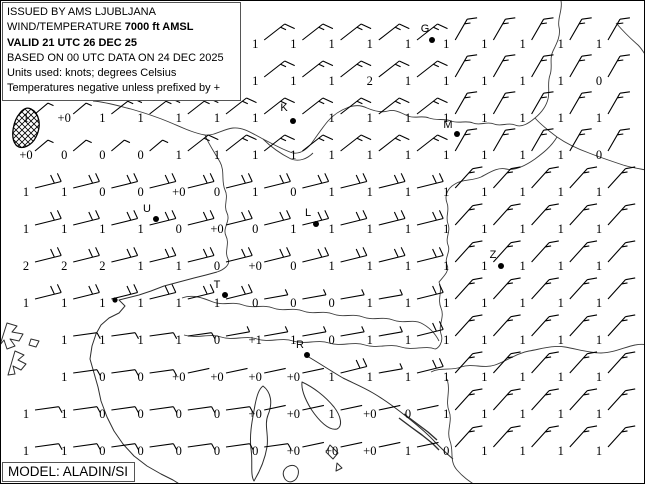 This screenshot has height=484, width=645. Describe the element at coordinates (309, 342) in the screenshot. I see `border-wiggle-lower` at that location.